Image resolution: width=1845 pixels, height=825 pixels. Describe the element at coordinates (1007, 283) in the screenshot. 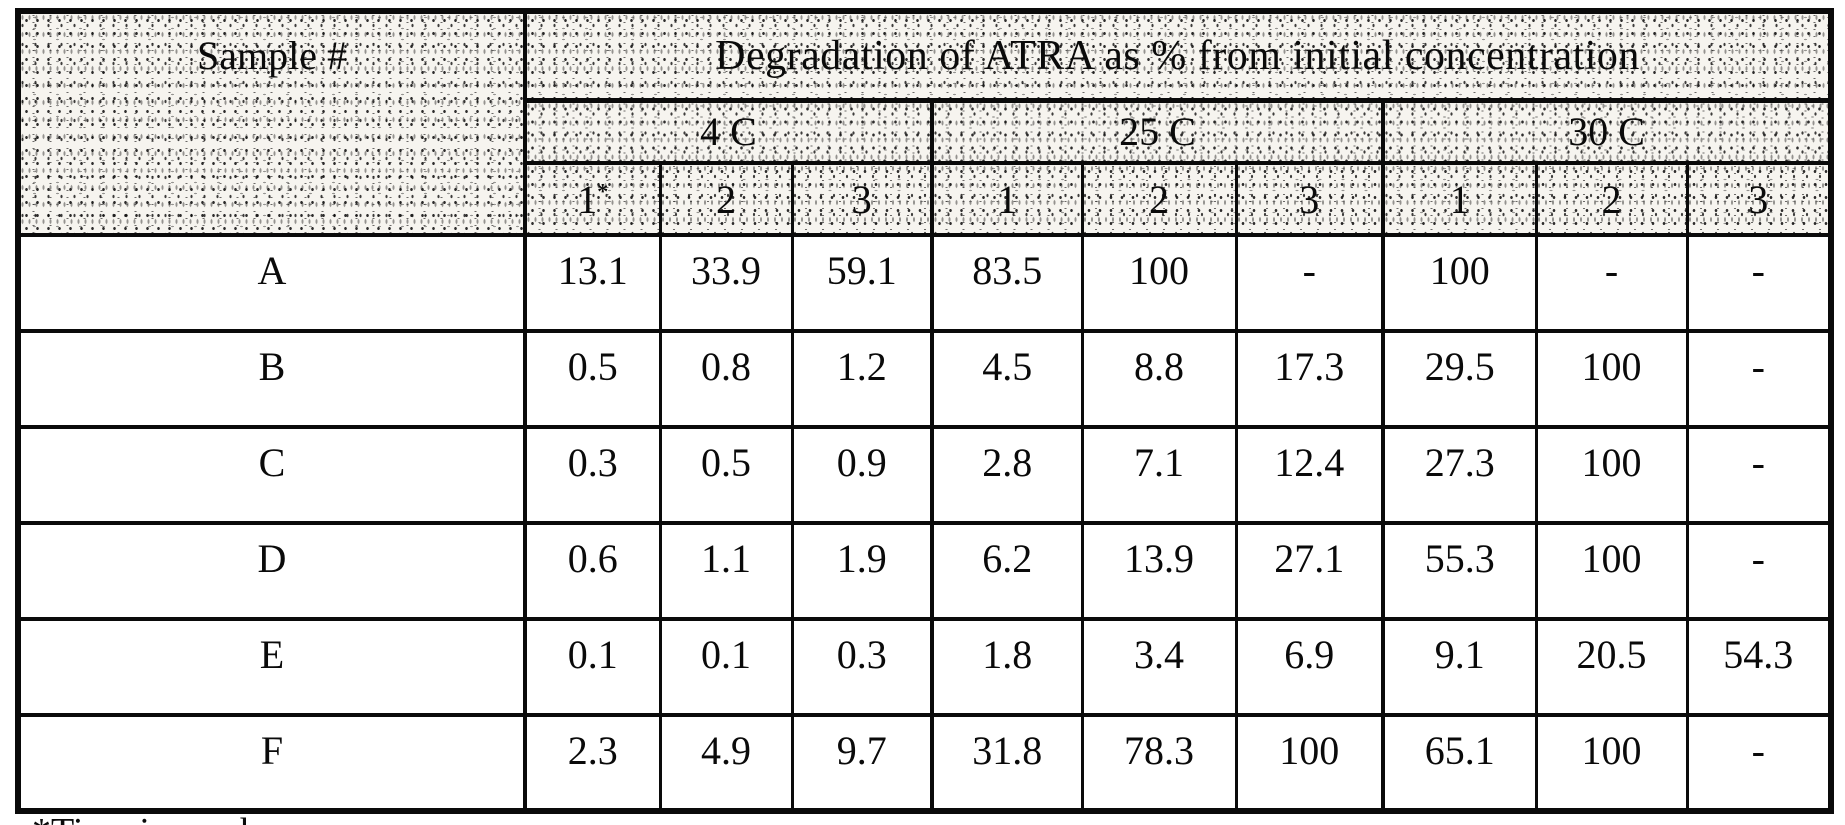

I see `value-cell: 83.5` at that location.